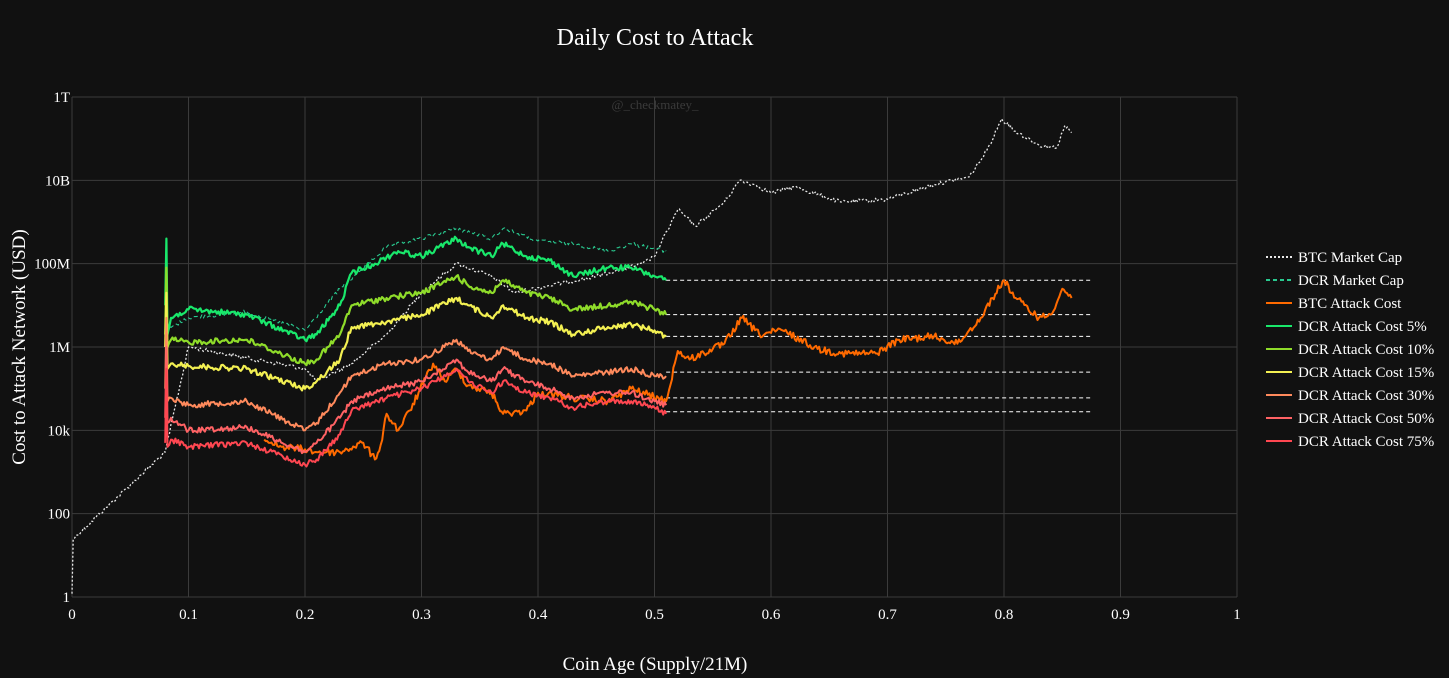 The width and height of the screenshot is (1449, 678). Describe the element at coordinates (59, 431) in the screenshot. I see `y-tick-label: 10k` at that location.